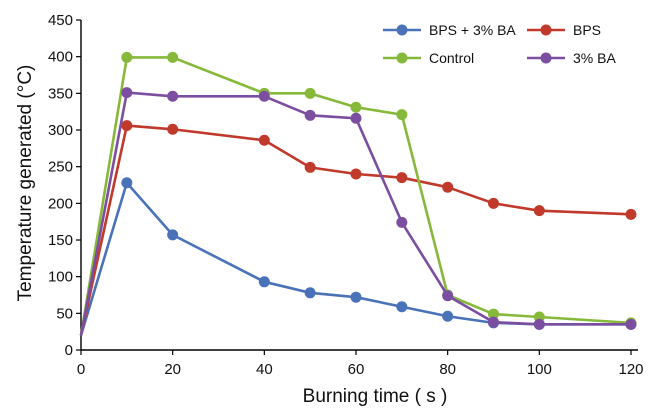 The image size is (650, 408). Describe the element at coordinates (60, 167) in the screenshot. I see `y-tick-label: 250` at that location.